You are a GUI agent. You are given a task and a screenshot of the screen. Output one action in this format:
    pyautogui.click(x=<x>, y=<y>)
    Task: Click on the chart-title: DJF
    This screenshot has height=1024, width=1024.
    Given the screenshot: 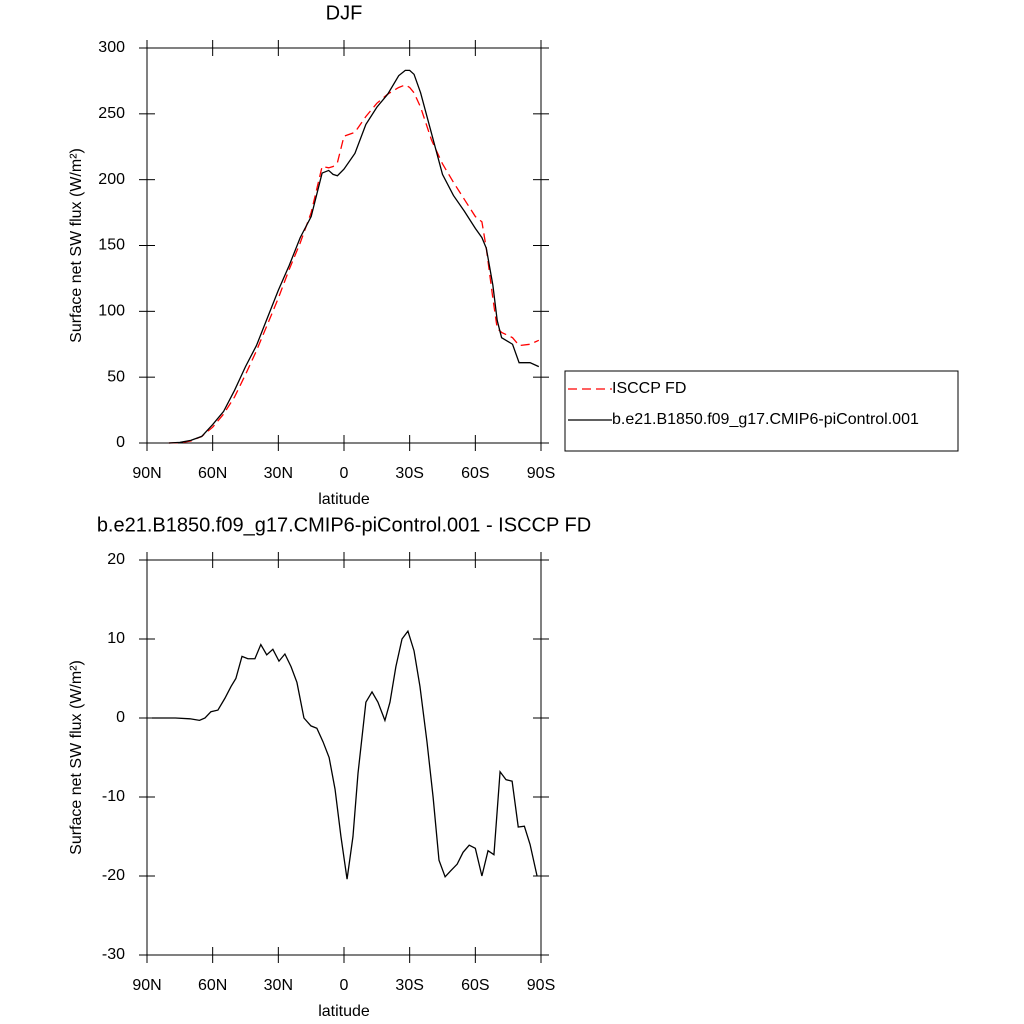 What is the action you would take?
    pyautogui.click(x=344, y=13)
    